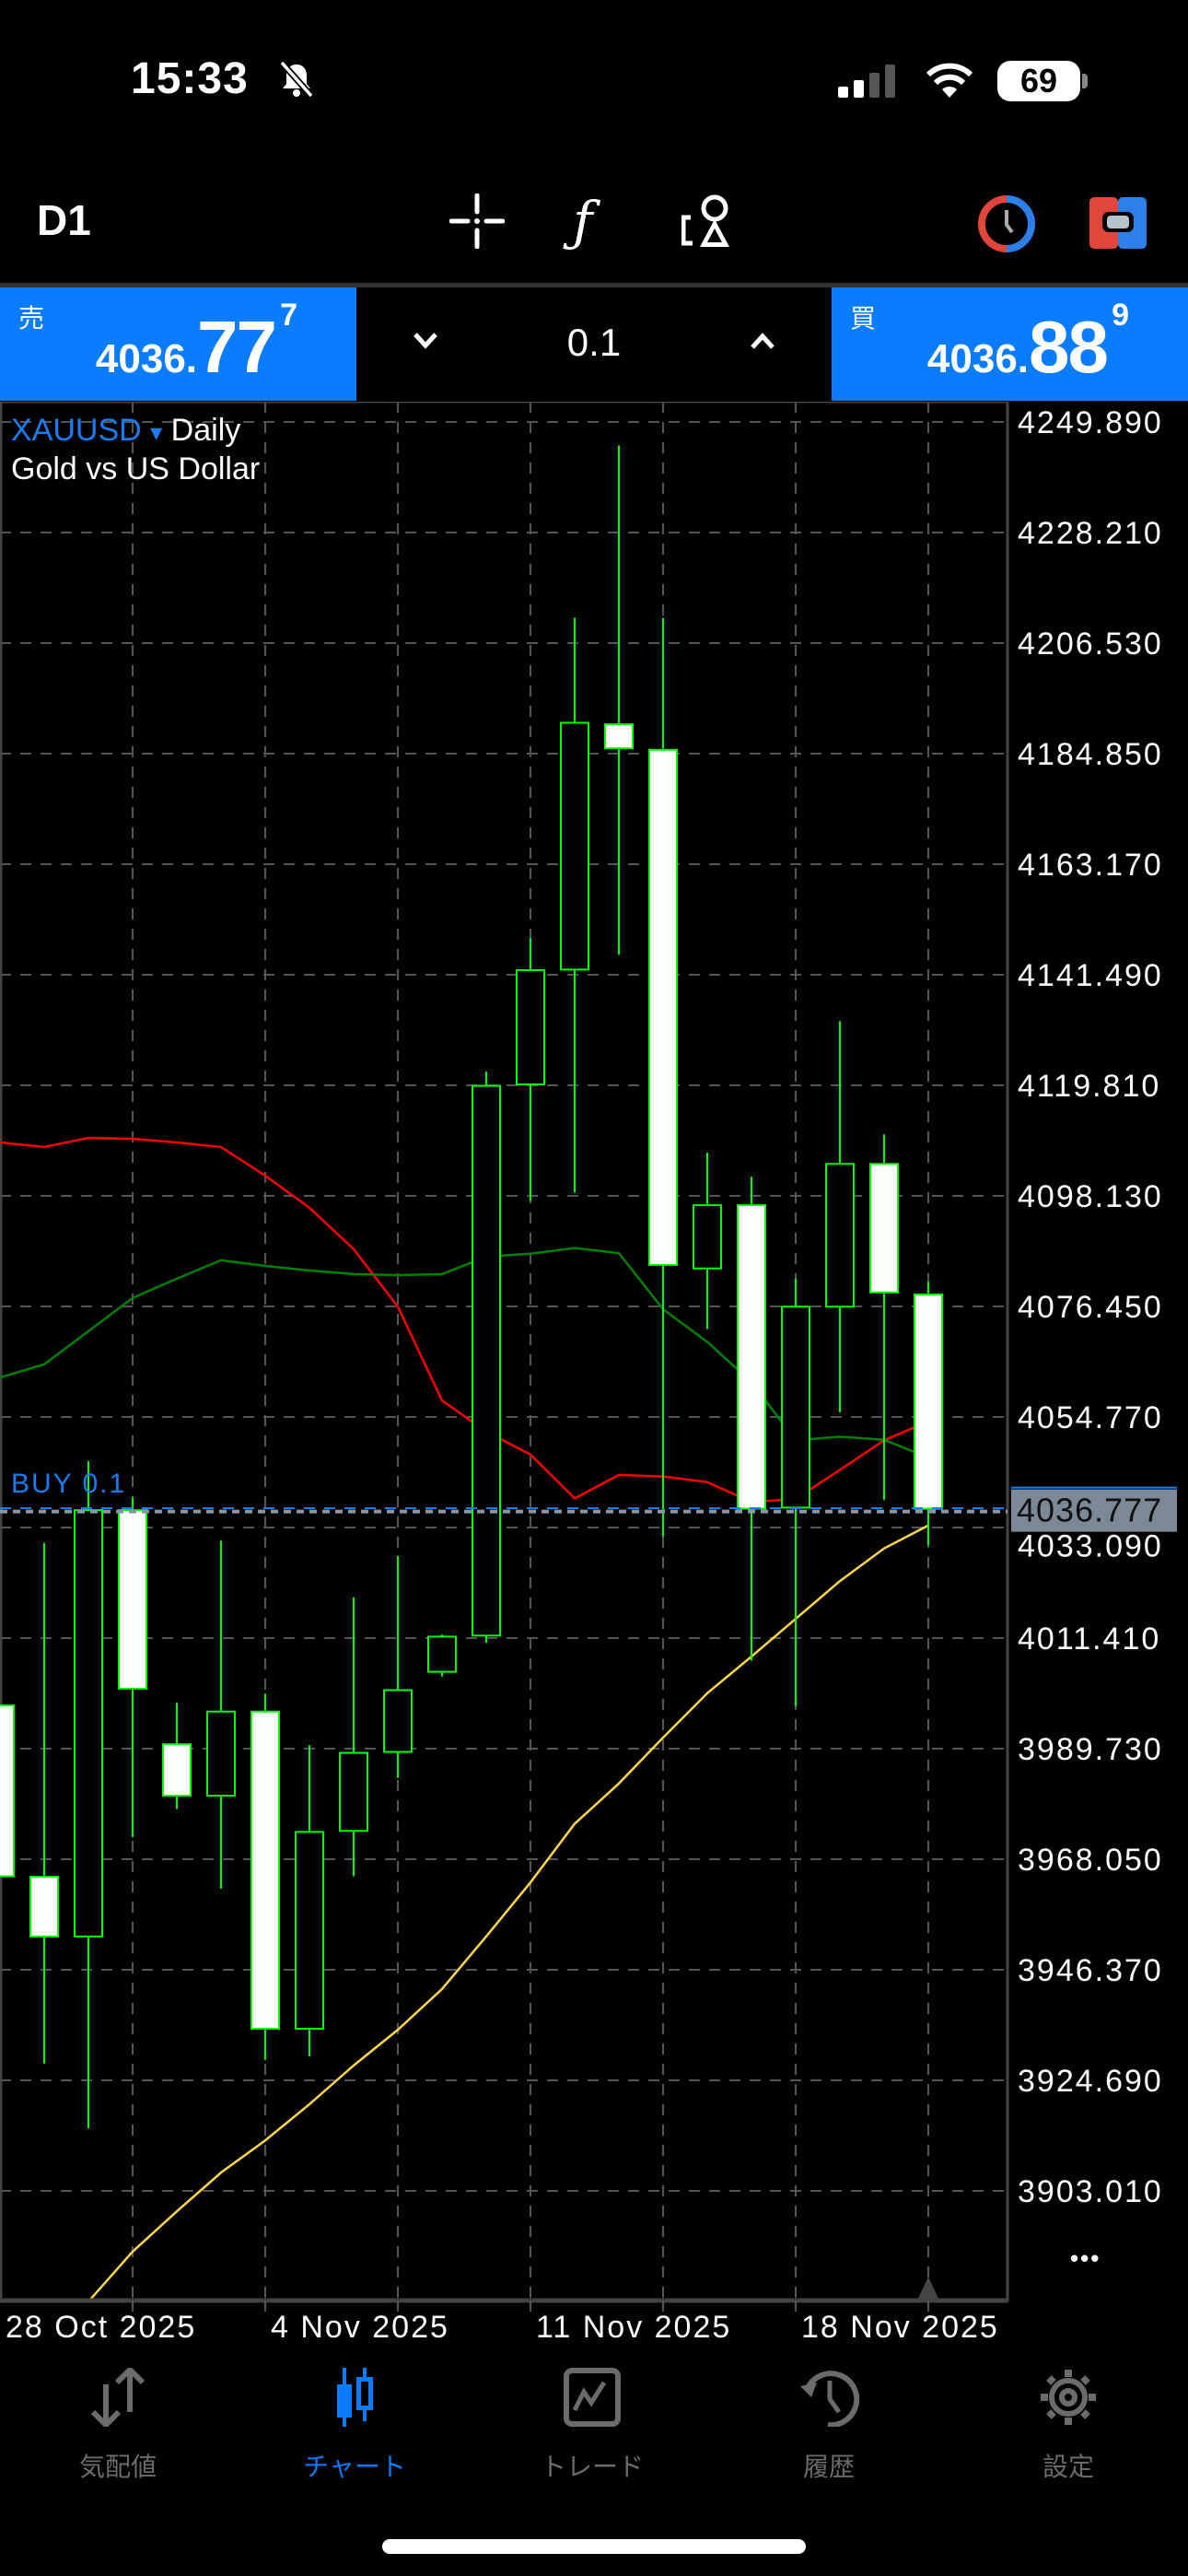 The height and width of the screenshot is (2576, 1188). I want to click on price-tick-label: 4163.170, so click(1091, 865).